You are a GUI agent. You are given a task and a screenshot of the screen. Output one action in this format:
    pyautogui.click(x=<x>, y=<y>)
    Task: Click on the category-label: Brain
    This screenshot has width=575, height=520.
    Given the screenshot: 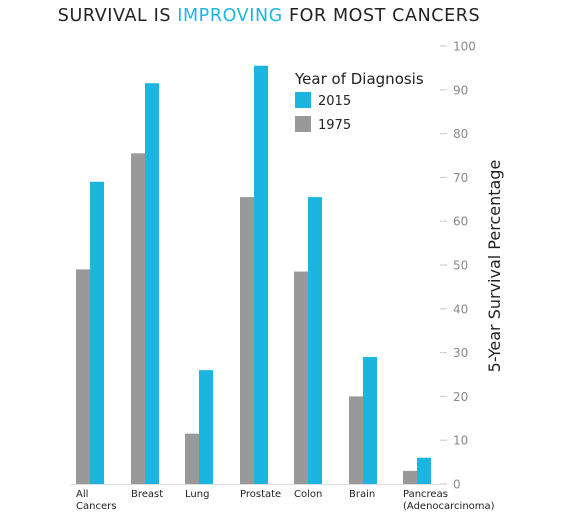 What is the action you would take?
    pyautogui.click(x=362, y=494)
    